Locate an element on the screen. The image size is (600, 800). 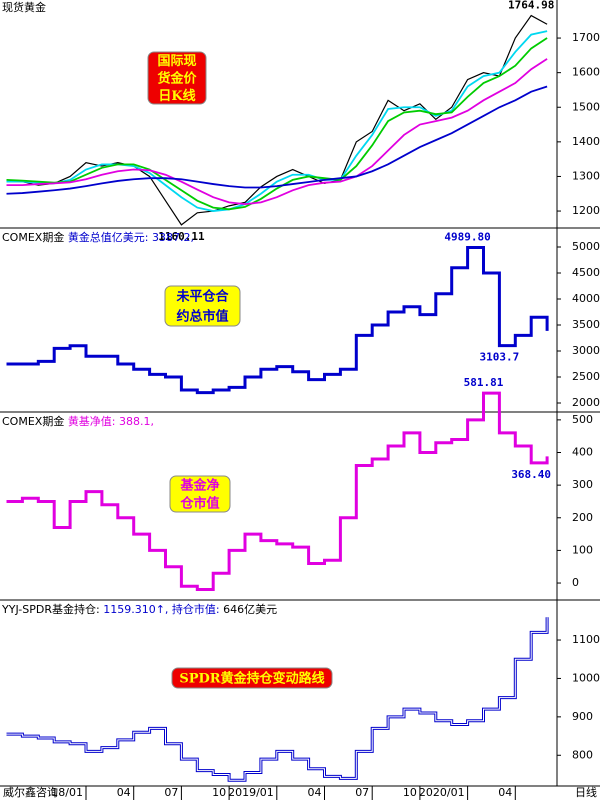
y-tick-label: 3000 is located at coordinates (586, 350).